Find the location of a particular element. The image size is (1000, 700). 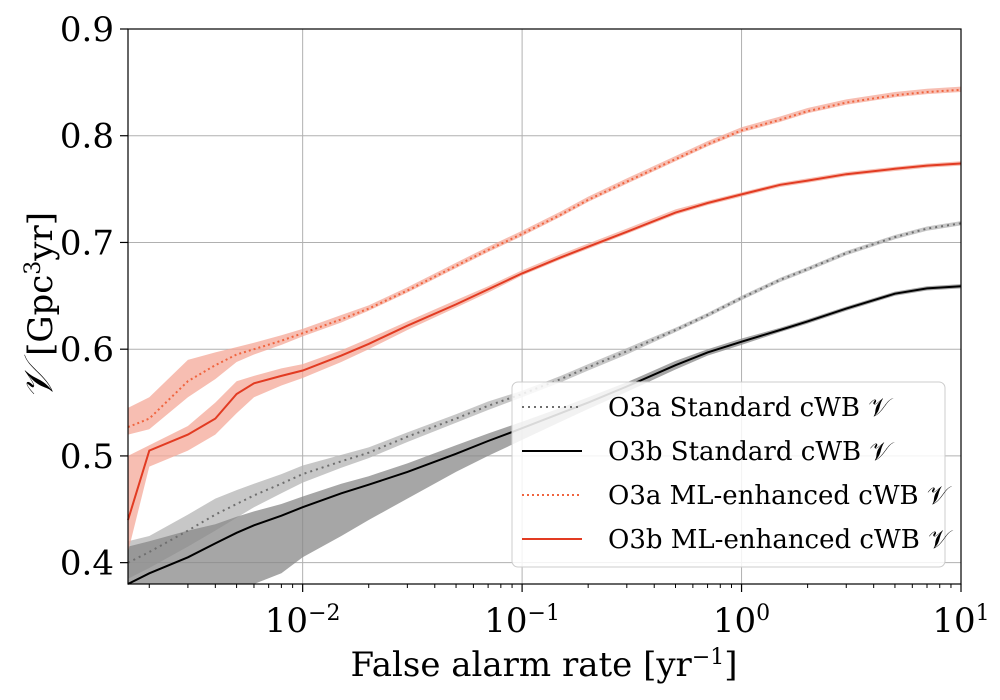

y-axis-label-sup: 3 is located at coordinates (33, 268).